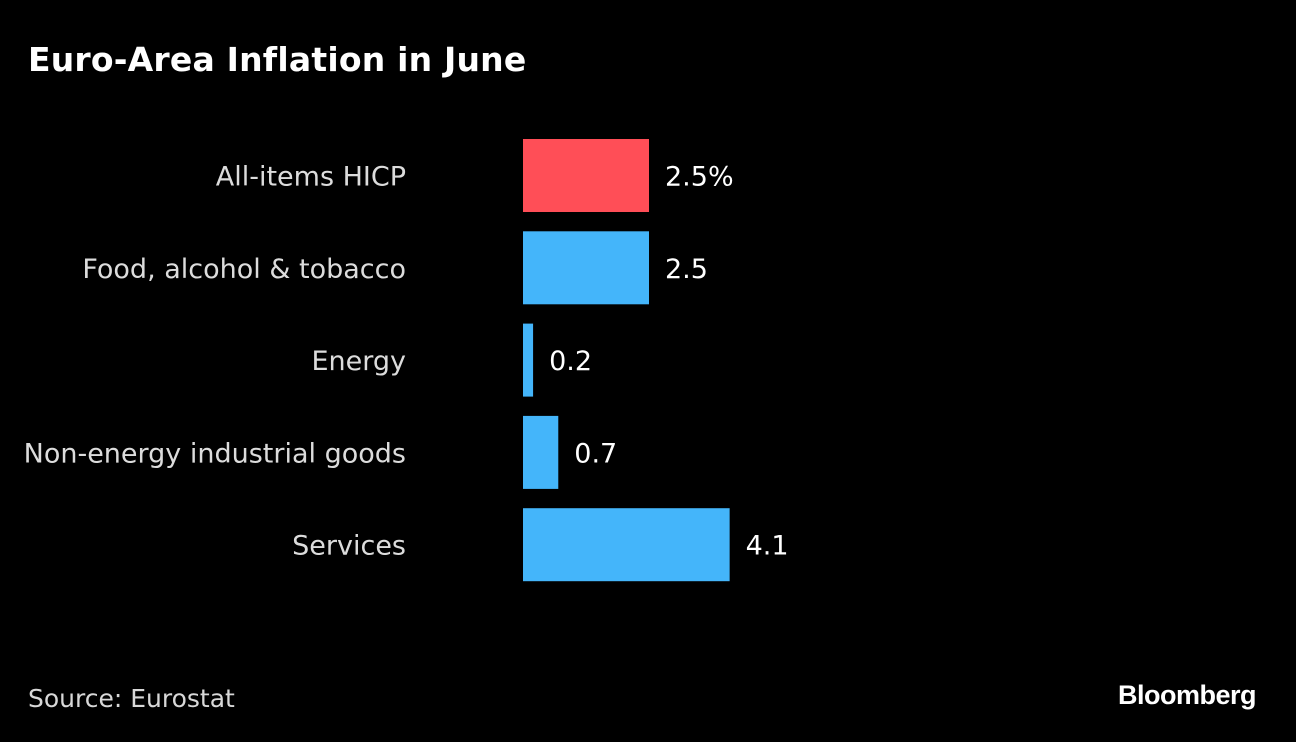 The height and width of the screenshot is (742, 1296). Describe the element at coordinates (349, 546) in the screenshot. I see `category-label-services: Services` at that location.